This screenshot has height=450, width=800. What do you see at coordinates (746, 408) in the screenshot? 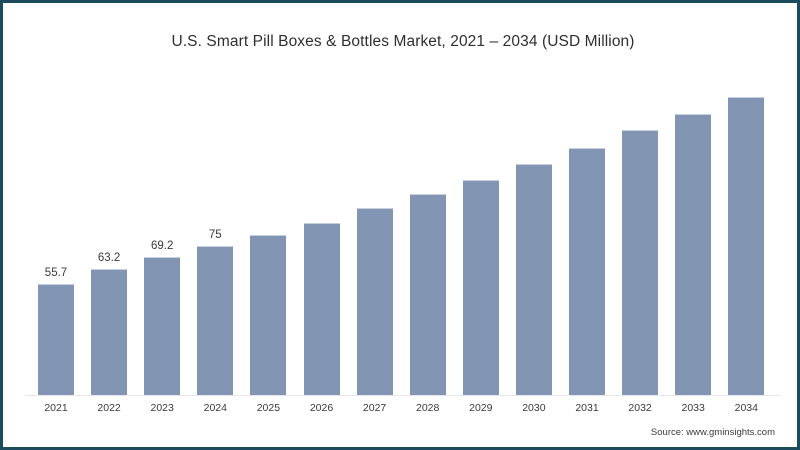
I see `x-axis-tick-2034: 2034` at bounding box center [746, 408].